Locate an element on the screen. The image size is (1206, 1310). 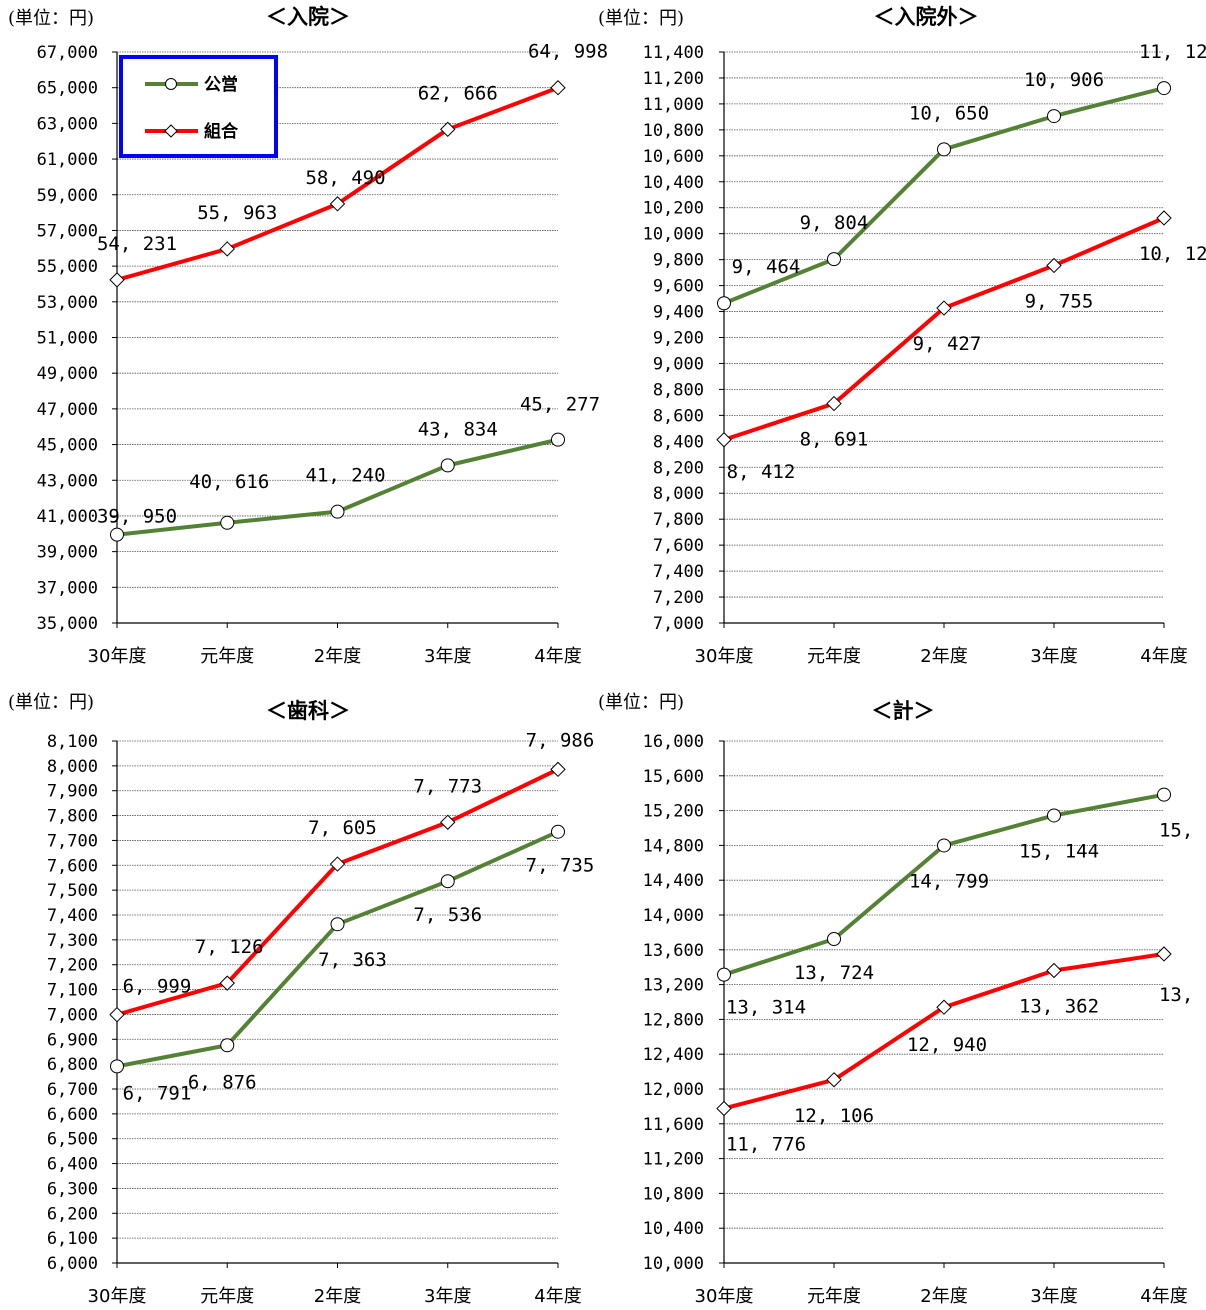
y-tick-label: 8,600 is located at coordinates (678, 416).